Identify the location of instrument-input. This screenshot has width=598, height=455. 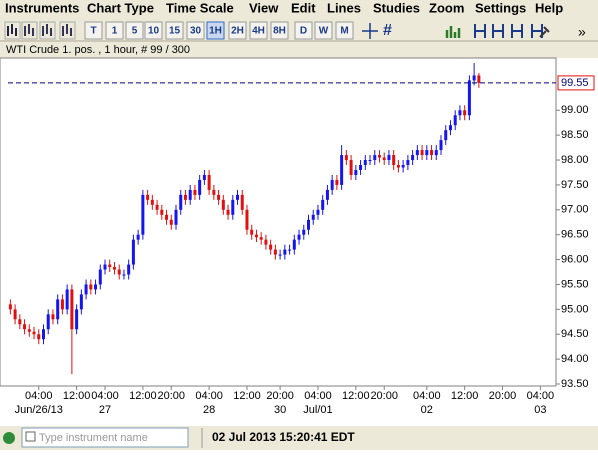
(105, 437).